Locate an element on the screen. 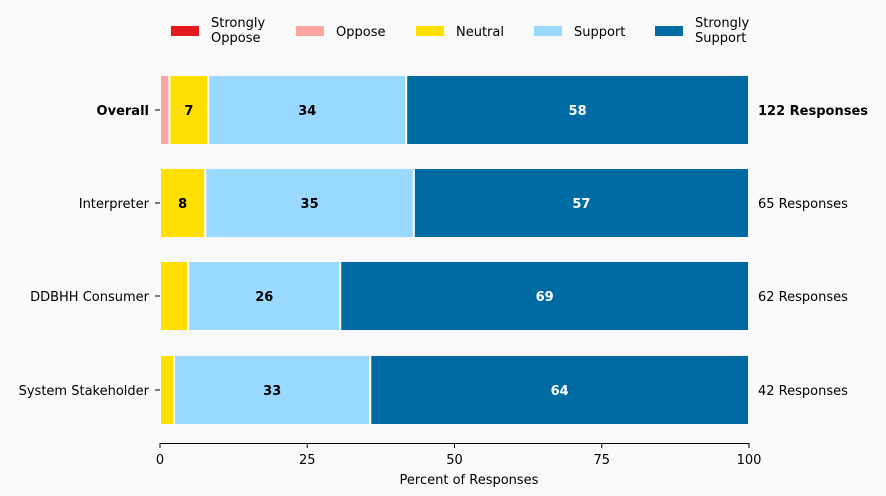  bar-segment-oppose is located at coordinates (165, 110).